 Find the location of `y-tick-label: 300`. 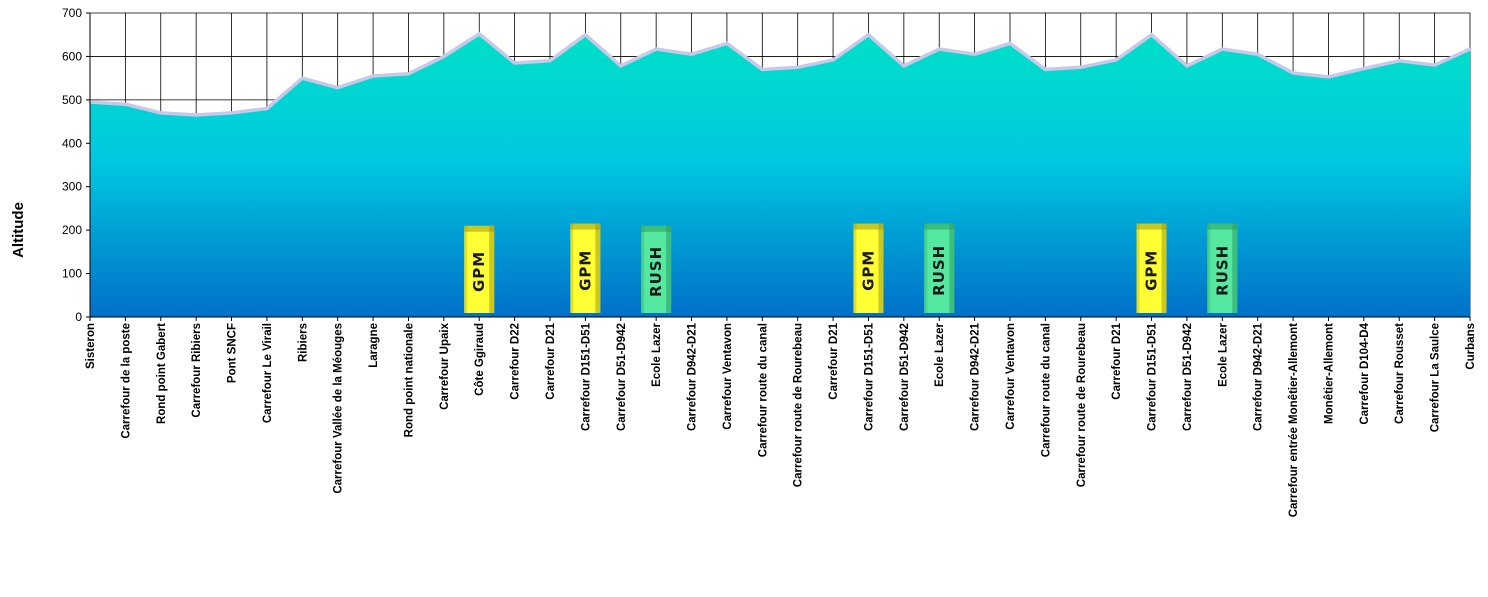

y-tick-label: 300 is located at coordinates (72, 187).